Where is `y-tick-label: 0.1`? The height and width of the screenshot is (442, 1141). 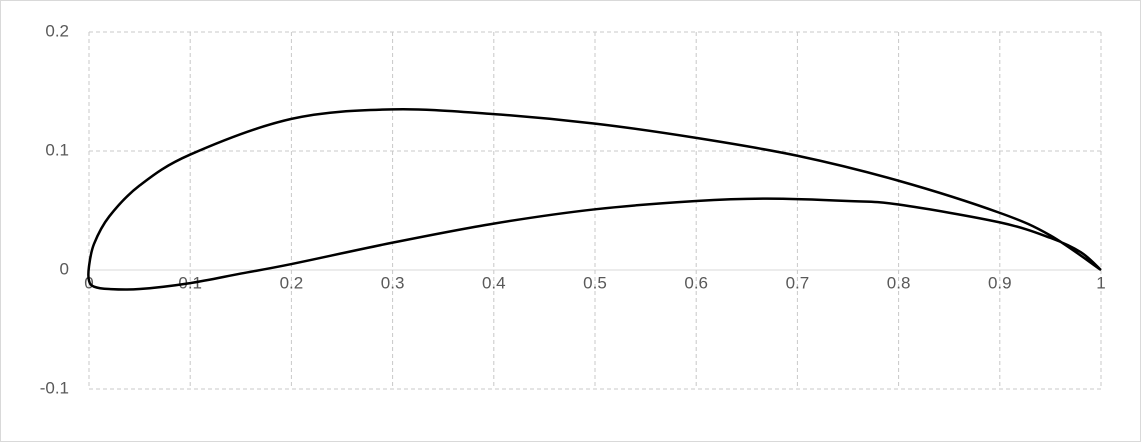 y-tick-label: 0.1 is located at coordinates (57, 149).